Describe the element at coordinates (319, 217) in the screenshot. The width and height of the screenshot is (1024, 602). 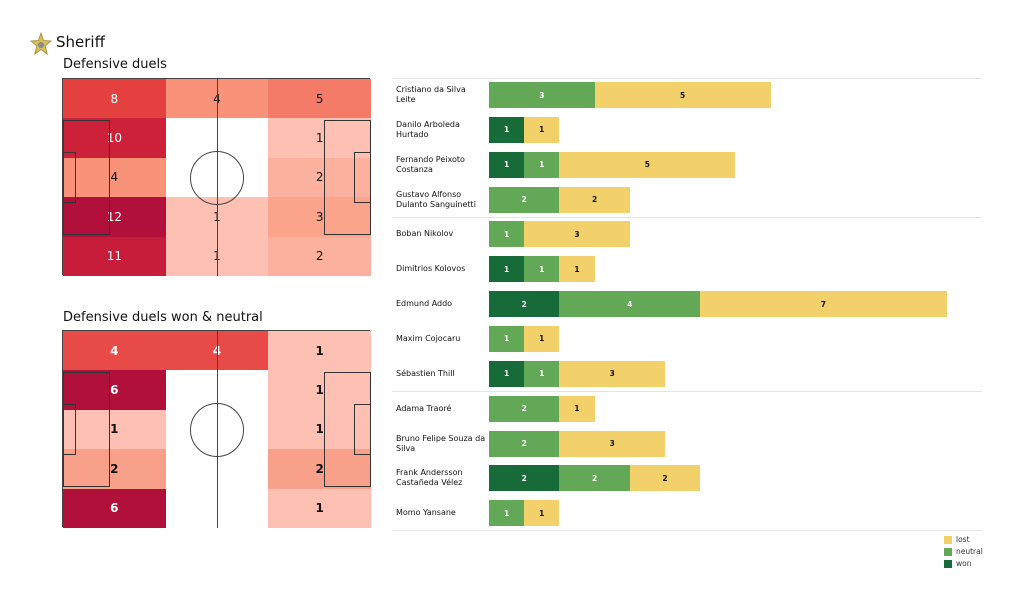
I see `heatmap-cell: 3` at that location.